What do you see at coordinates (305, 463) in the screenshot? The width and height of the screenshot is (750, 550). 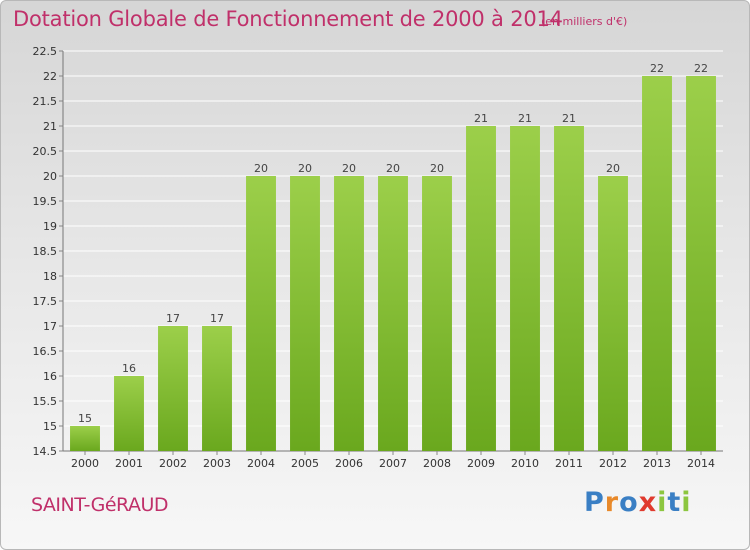 I see `x-tick-label: 2005` at bounding box center [305, 463].